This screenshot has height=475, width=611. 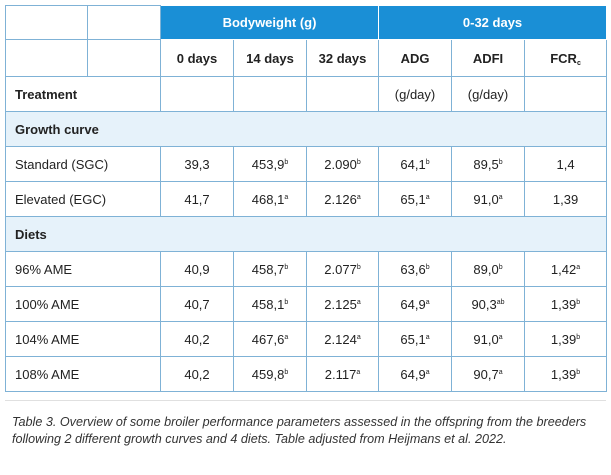 I want to click on value-d32: 2.117, so click(x=340, y=374).